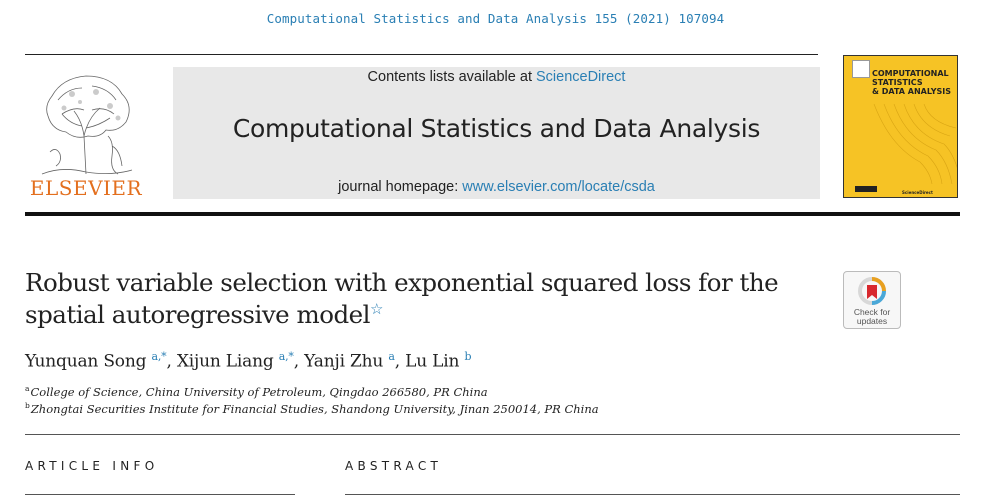 This screenshot has height=497, width=991. Describe the element at coordinates (421, 54) in the screenshot. I see `header-rule` at that location.